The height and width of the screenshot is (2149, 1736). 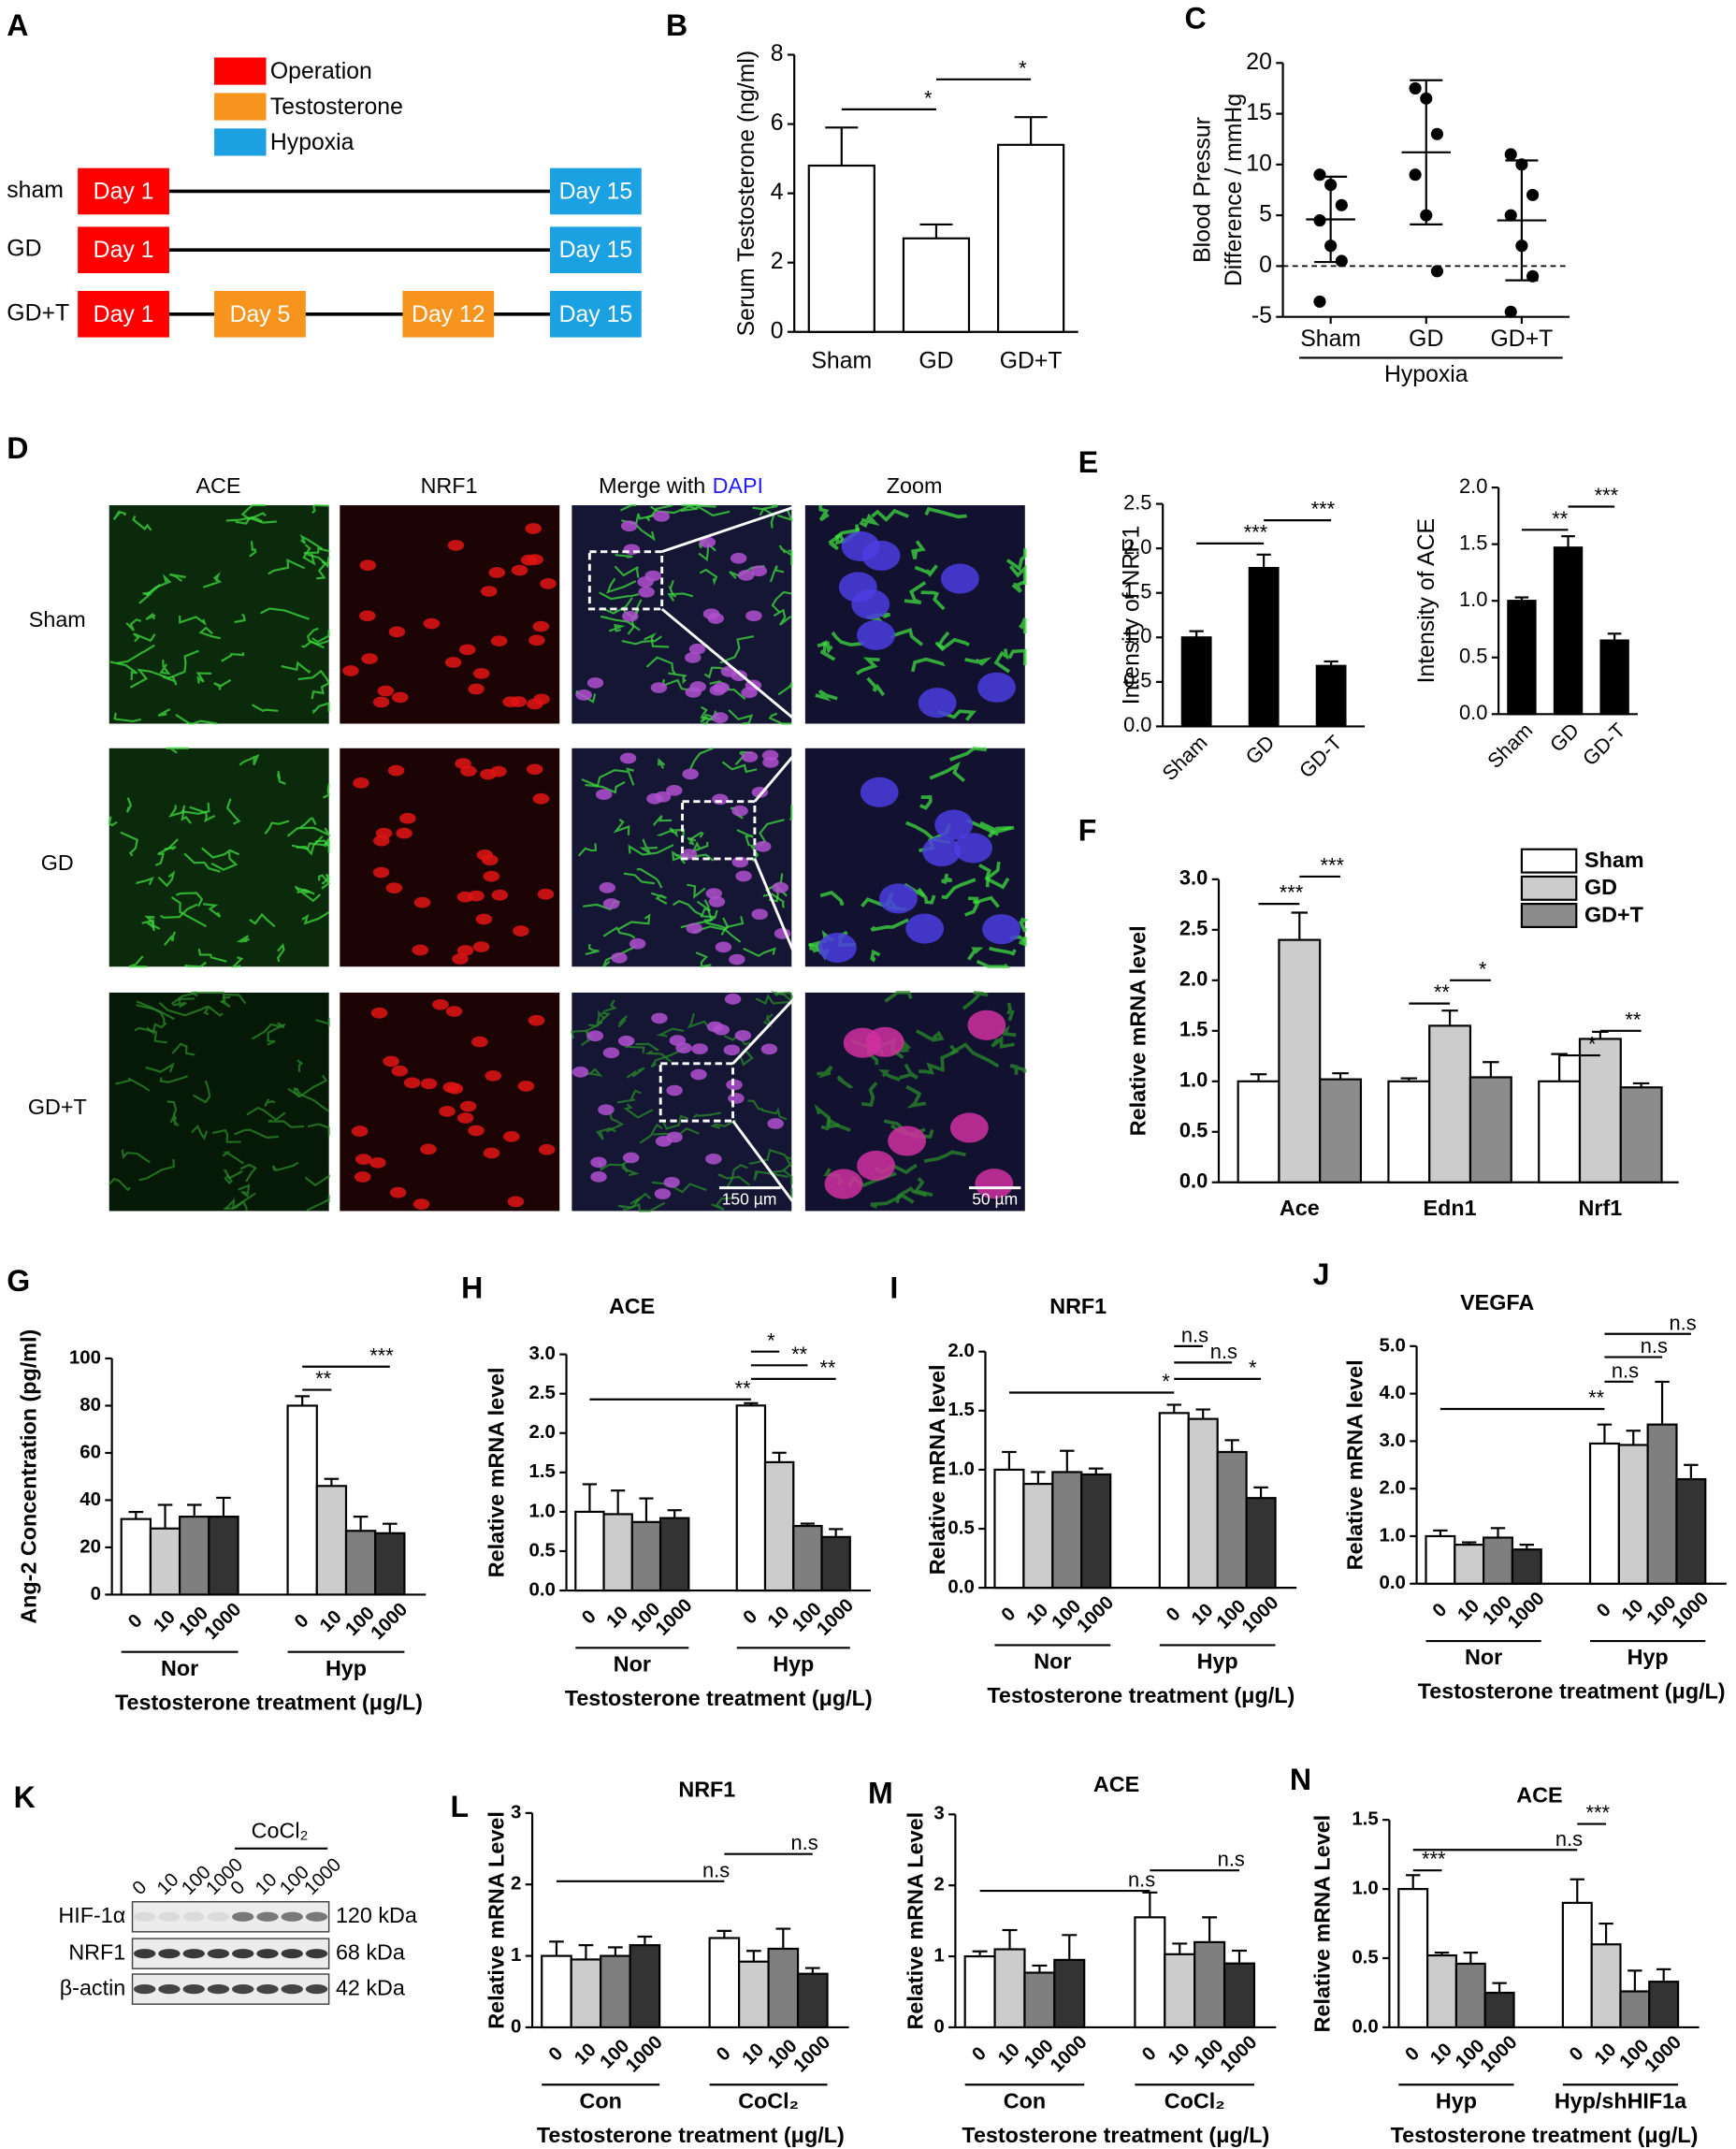 What do you see at coordinates (1440, 1611) in the screenshot?
I see `x-tick-label: 0` at bounding box center [1440, 1611].